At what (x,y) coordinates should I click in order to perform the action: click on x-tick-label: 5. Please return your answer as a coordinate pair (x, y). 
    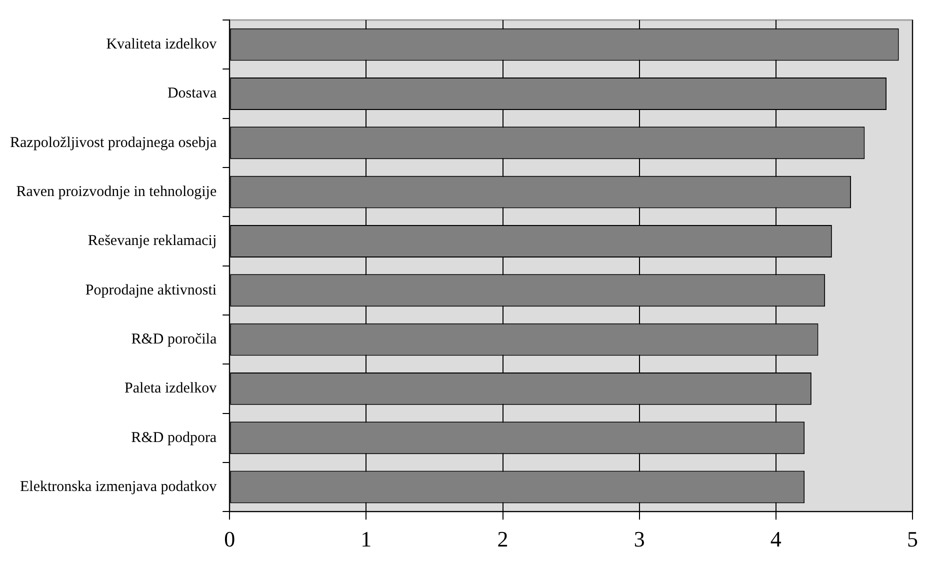
    Looking at the image, I should click on (912, 539).